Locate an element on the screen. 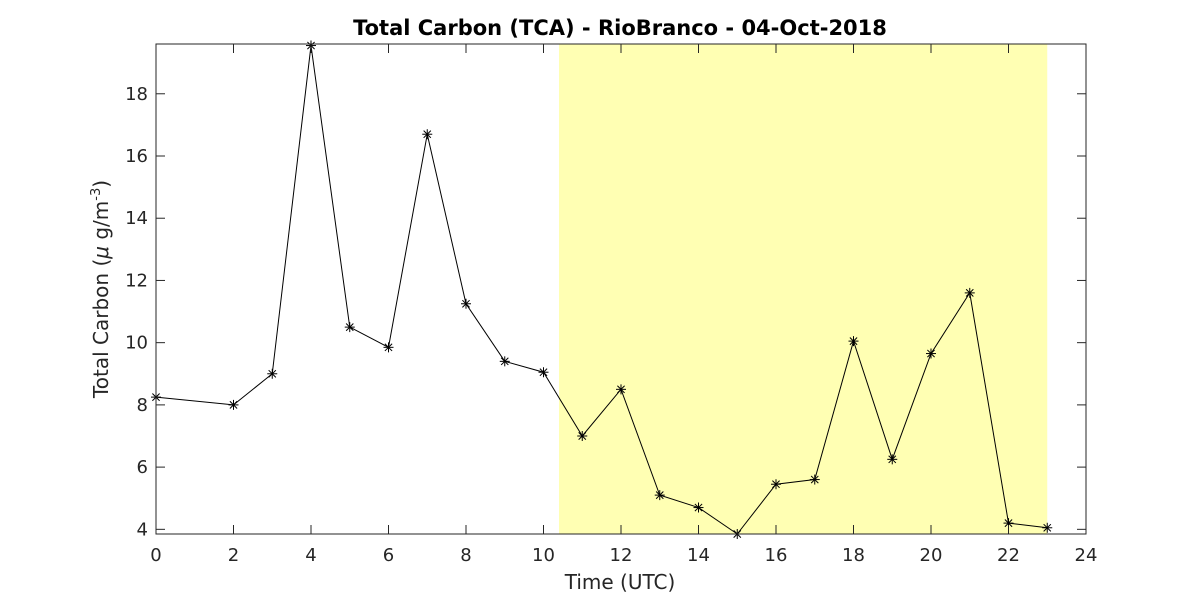 This screenshot has width=1200, height=600. x-tick-label: 10 is located at coordinates (543, 555).